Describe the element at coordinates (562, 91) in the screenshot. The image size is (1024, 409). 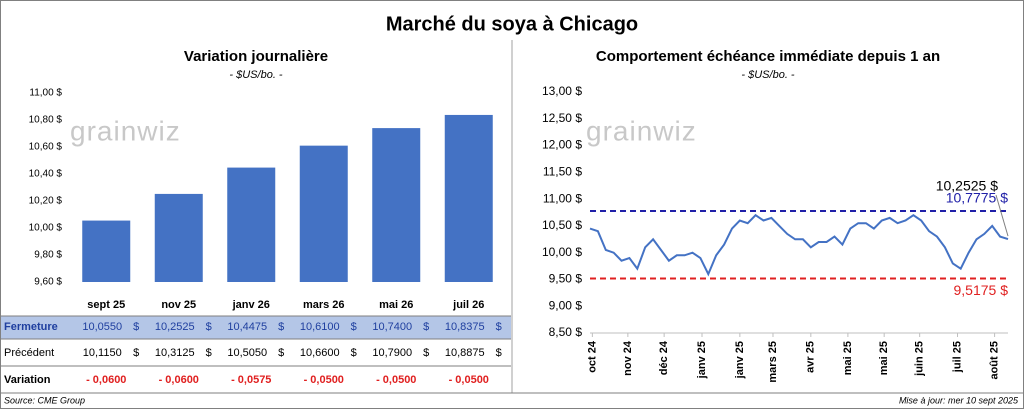
I see `y-tick-label: 13,00 $` at that location.